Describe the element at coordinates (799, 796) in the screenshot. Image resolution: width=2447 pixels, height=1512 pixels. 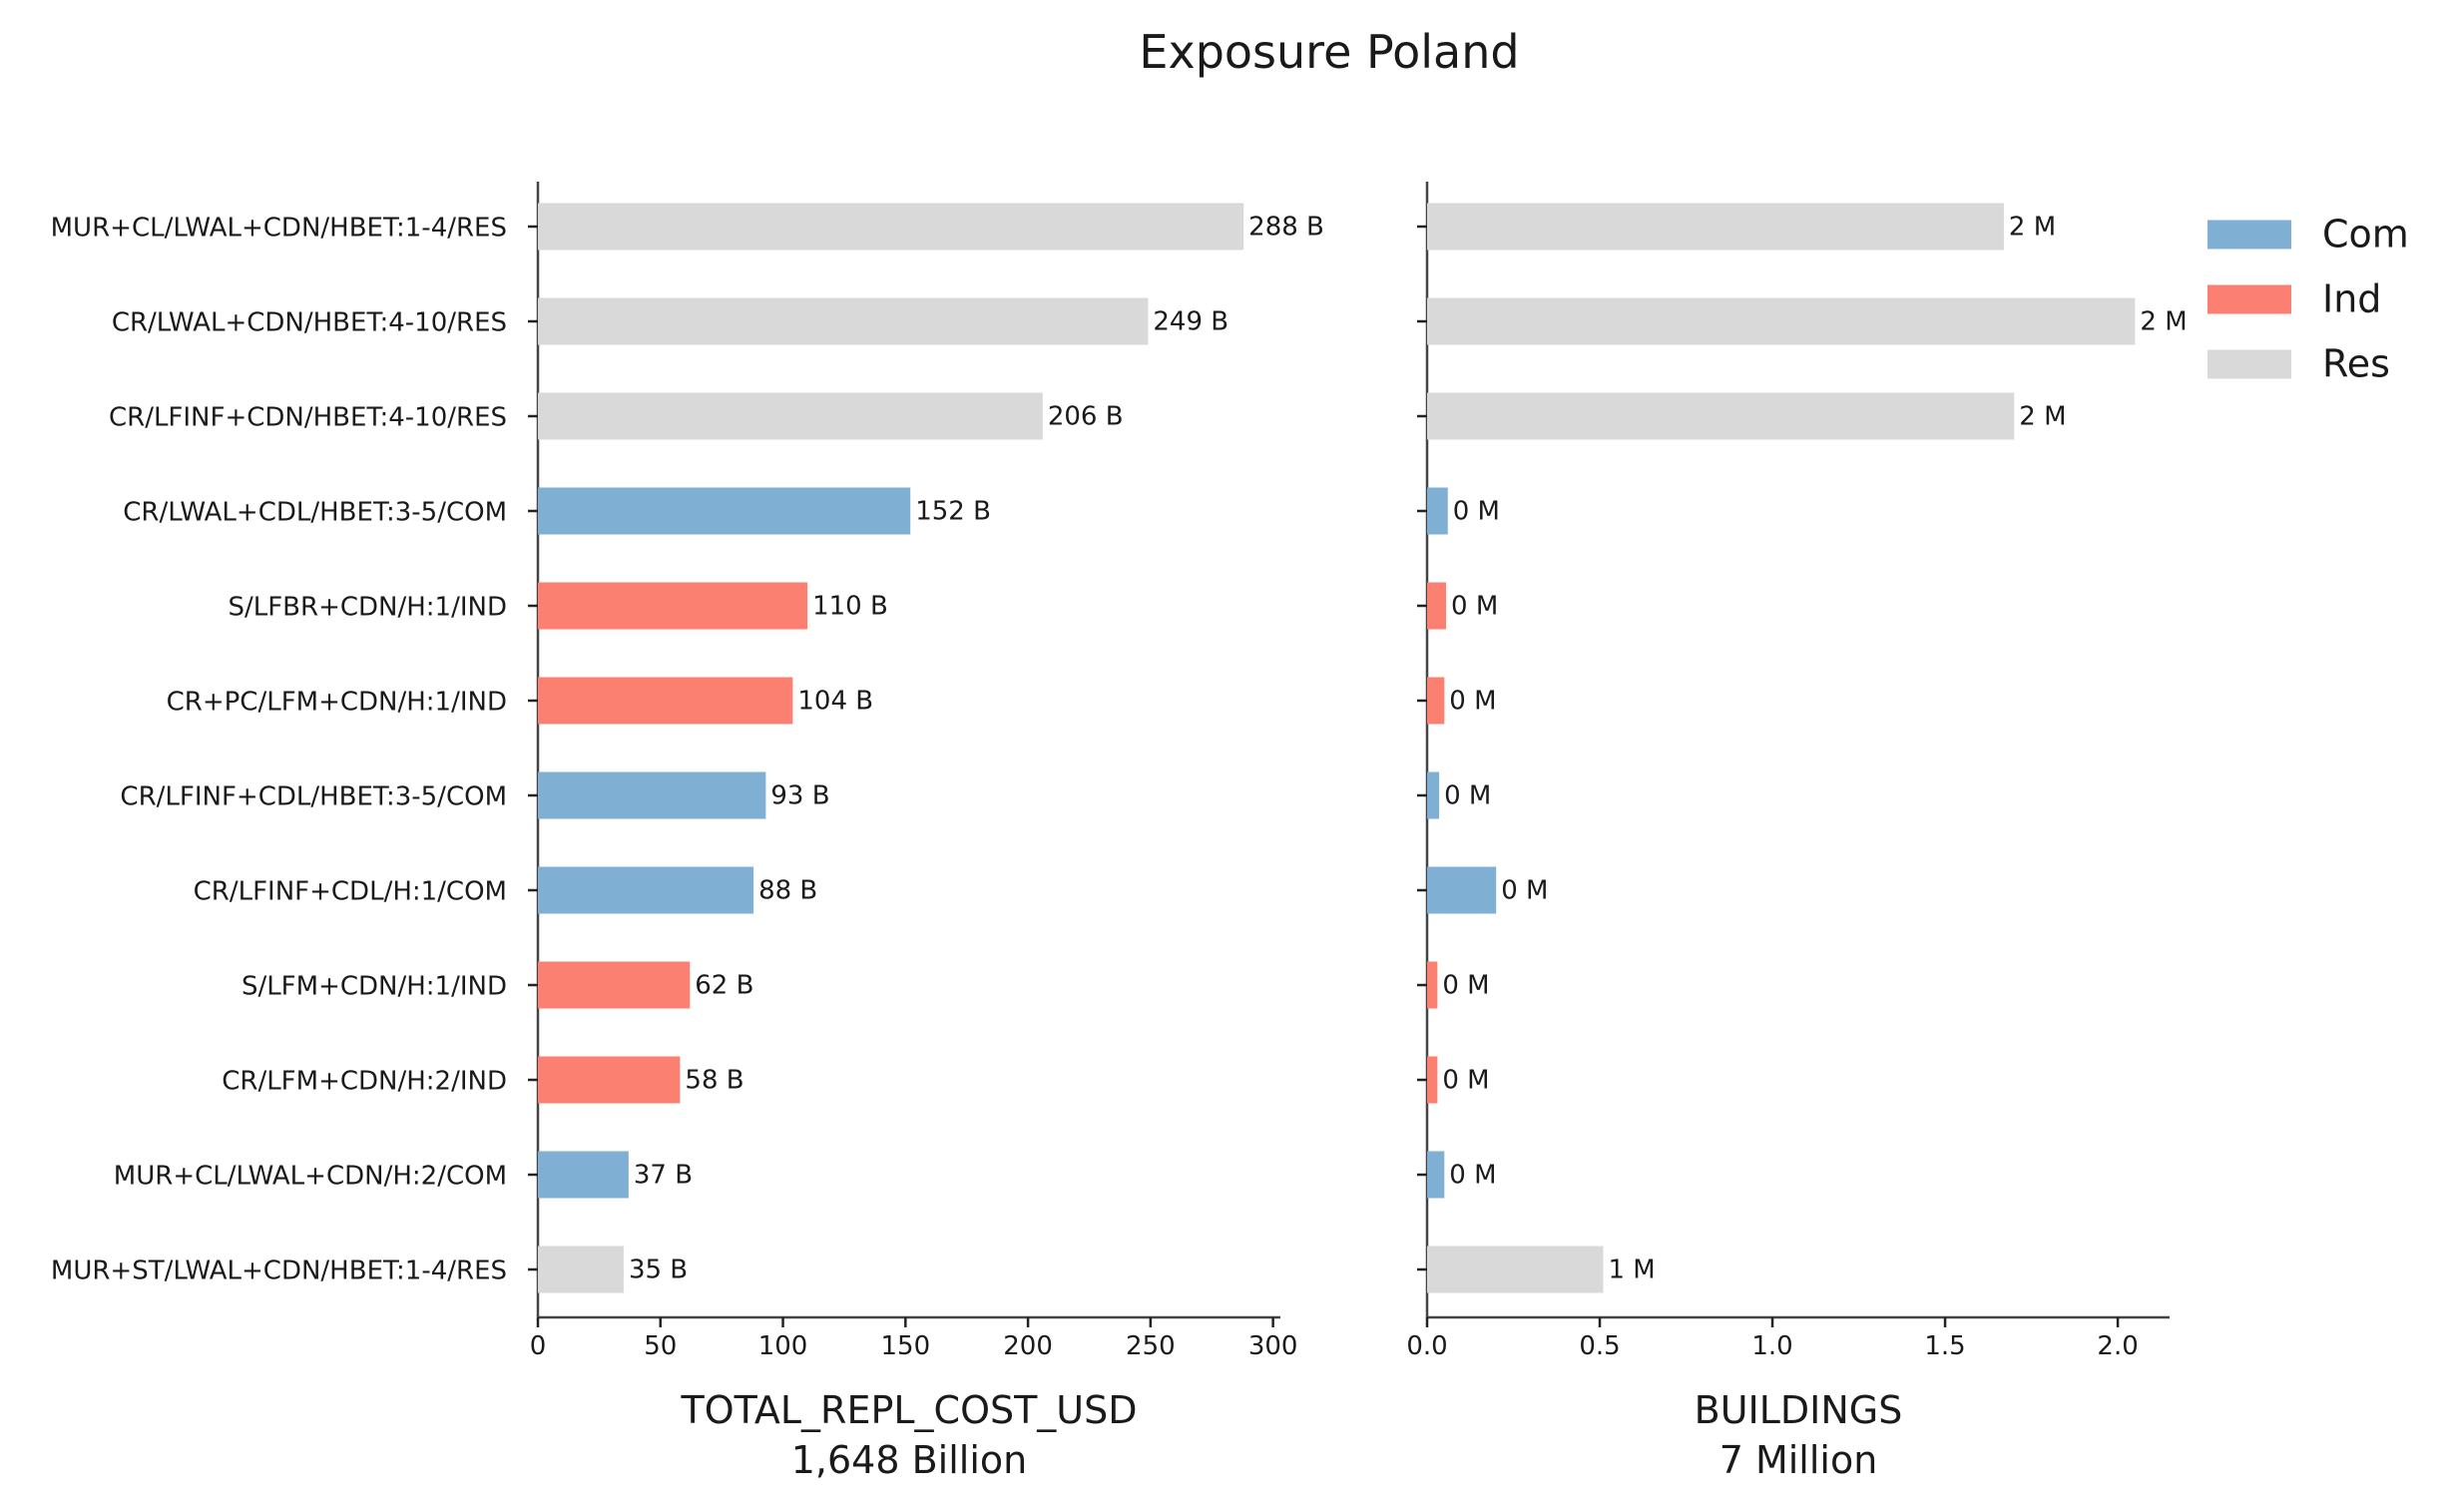
I see `data-label-cost-7: 93 B` at that location.